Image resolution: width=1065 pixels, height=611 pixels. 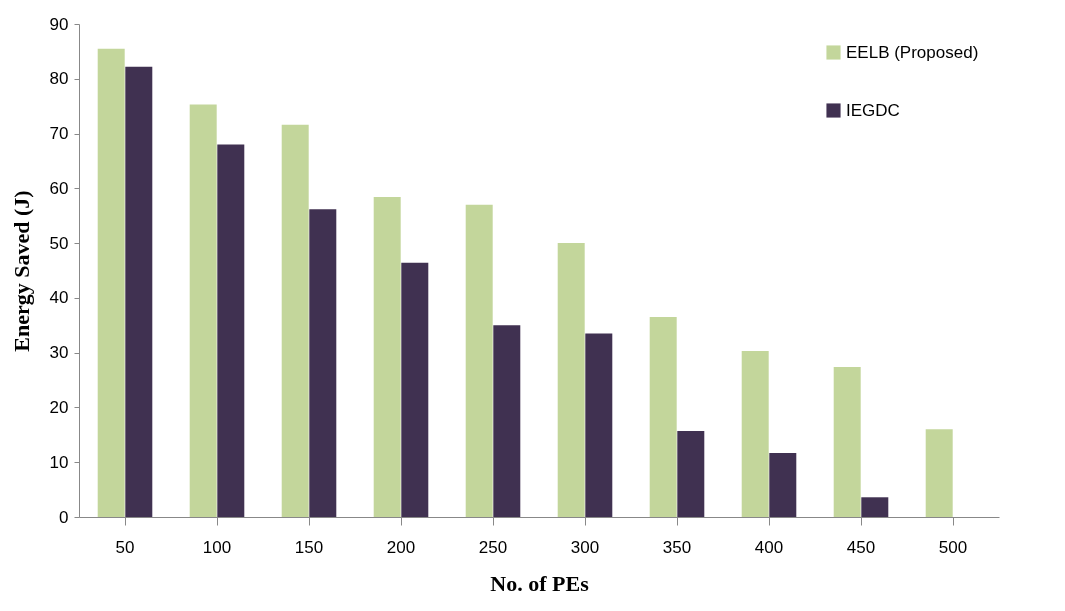 What do you see at coordinates (540, 583) in the screenshot?
I see `x-axis-title: No. of PEs` at bounding box center [540, 583].